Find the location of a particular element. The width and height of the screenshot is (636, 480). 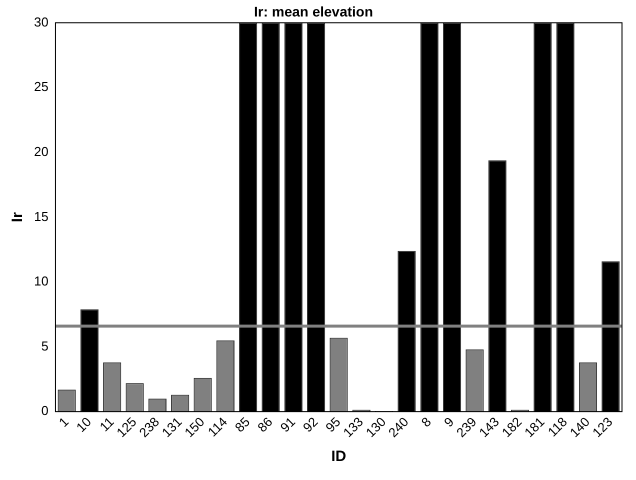

y-tick-label: 10 is located at coordinates (41, 281).